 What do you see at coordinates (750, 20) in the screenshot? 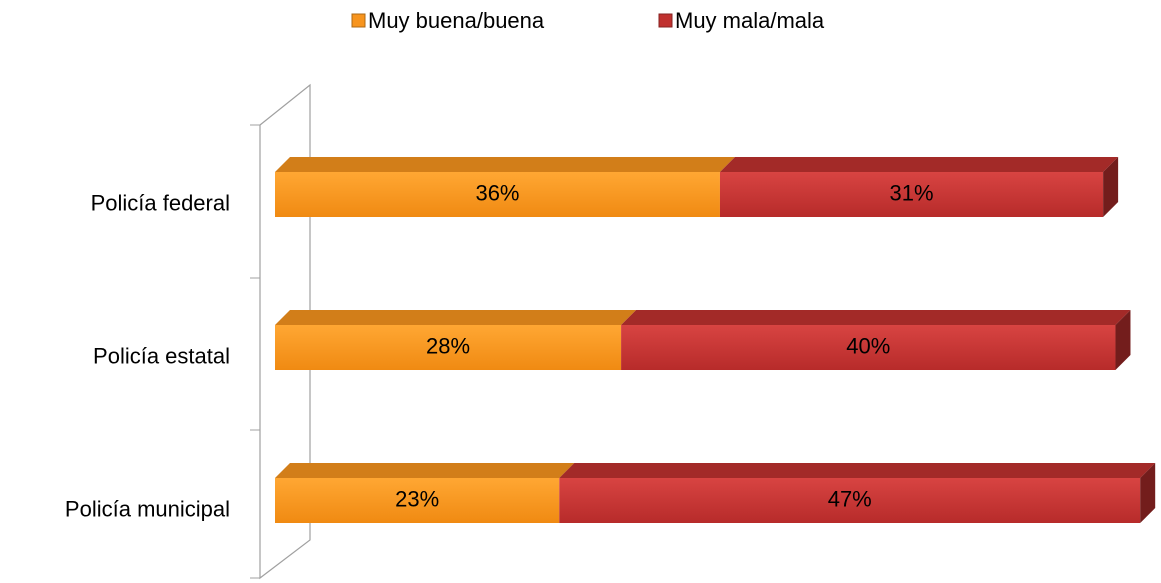
I see `legend-label: Muy mala/mala` at bounding box center [750, 20].